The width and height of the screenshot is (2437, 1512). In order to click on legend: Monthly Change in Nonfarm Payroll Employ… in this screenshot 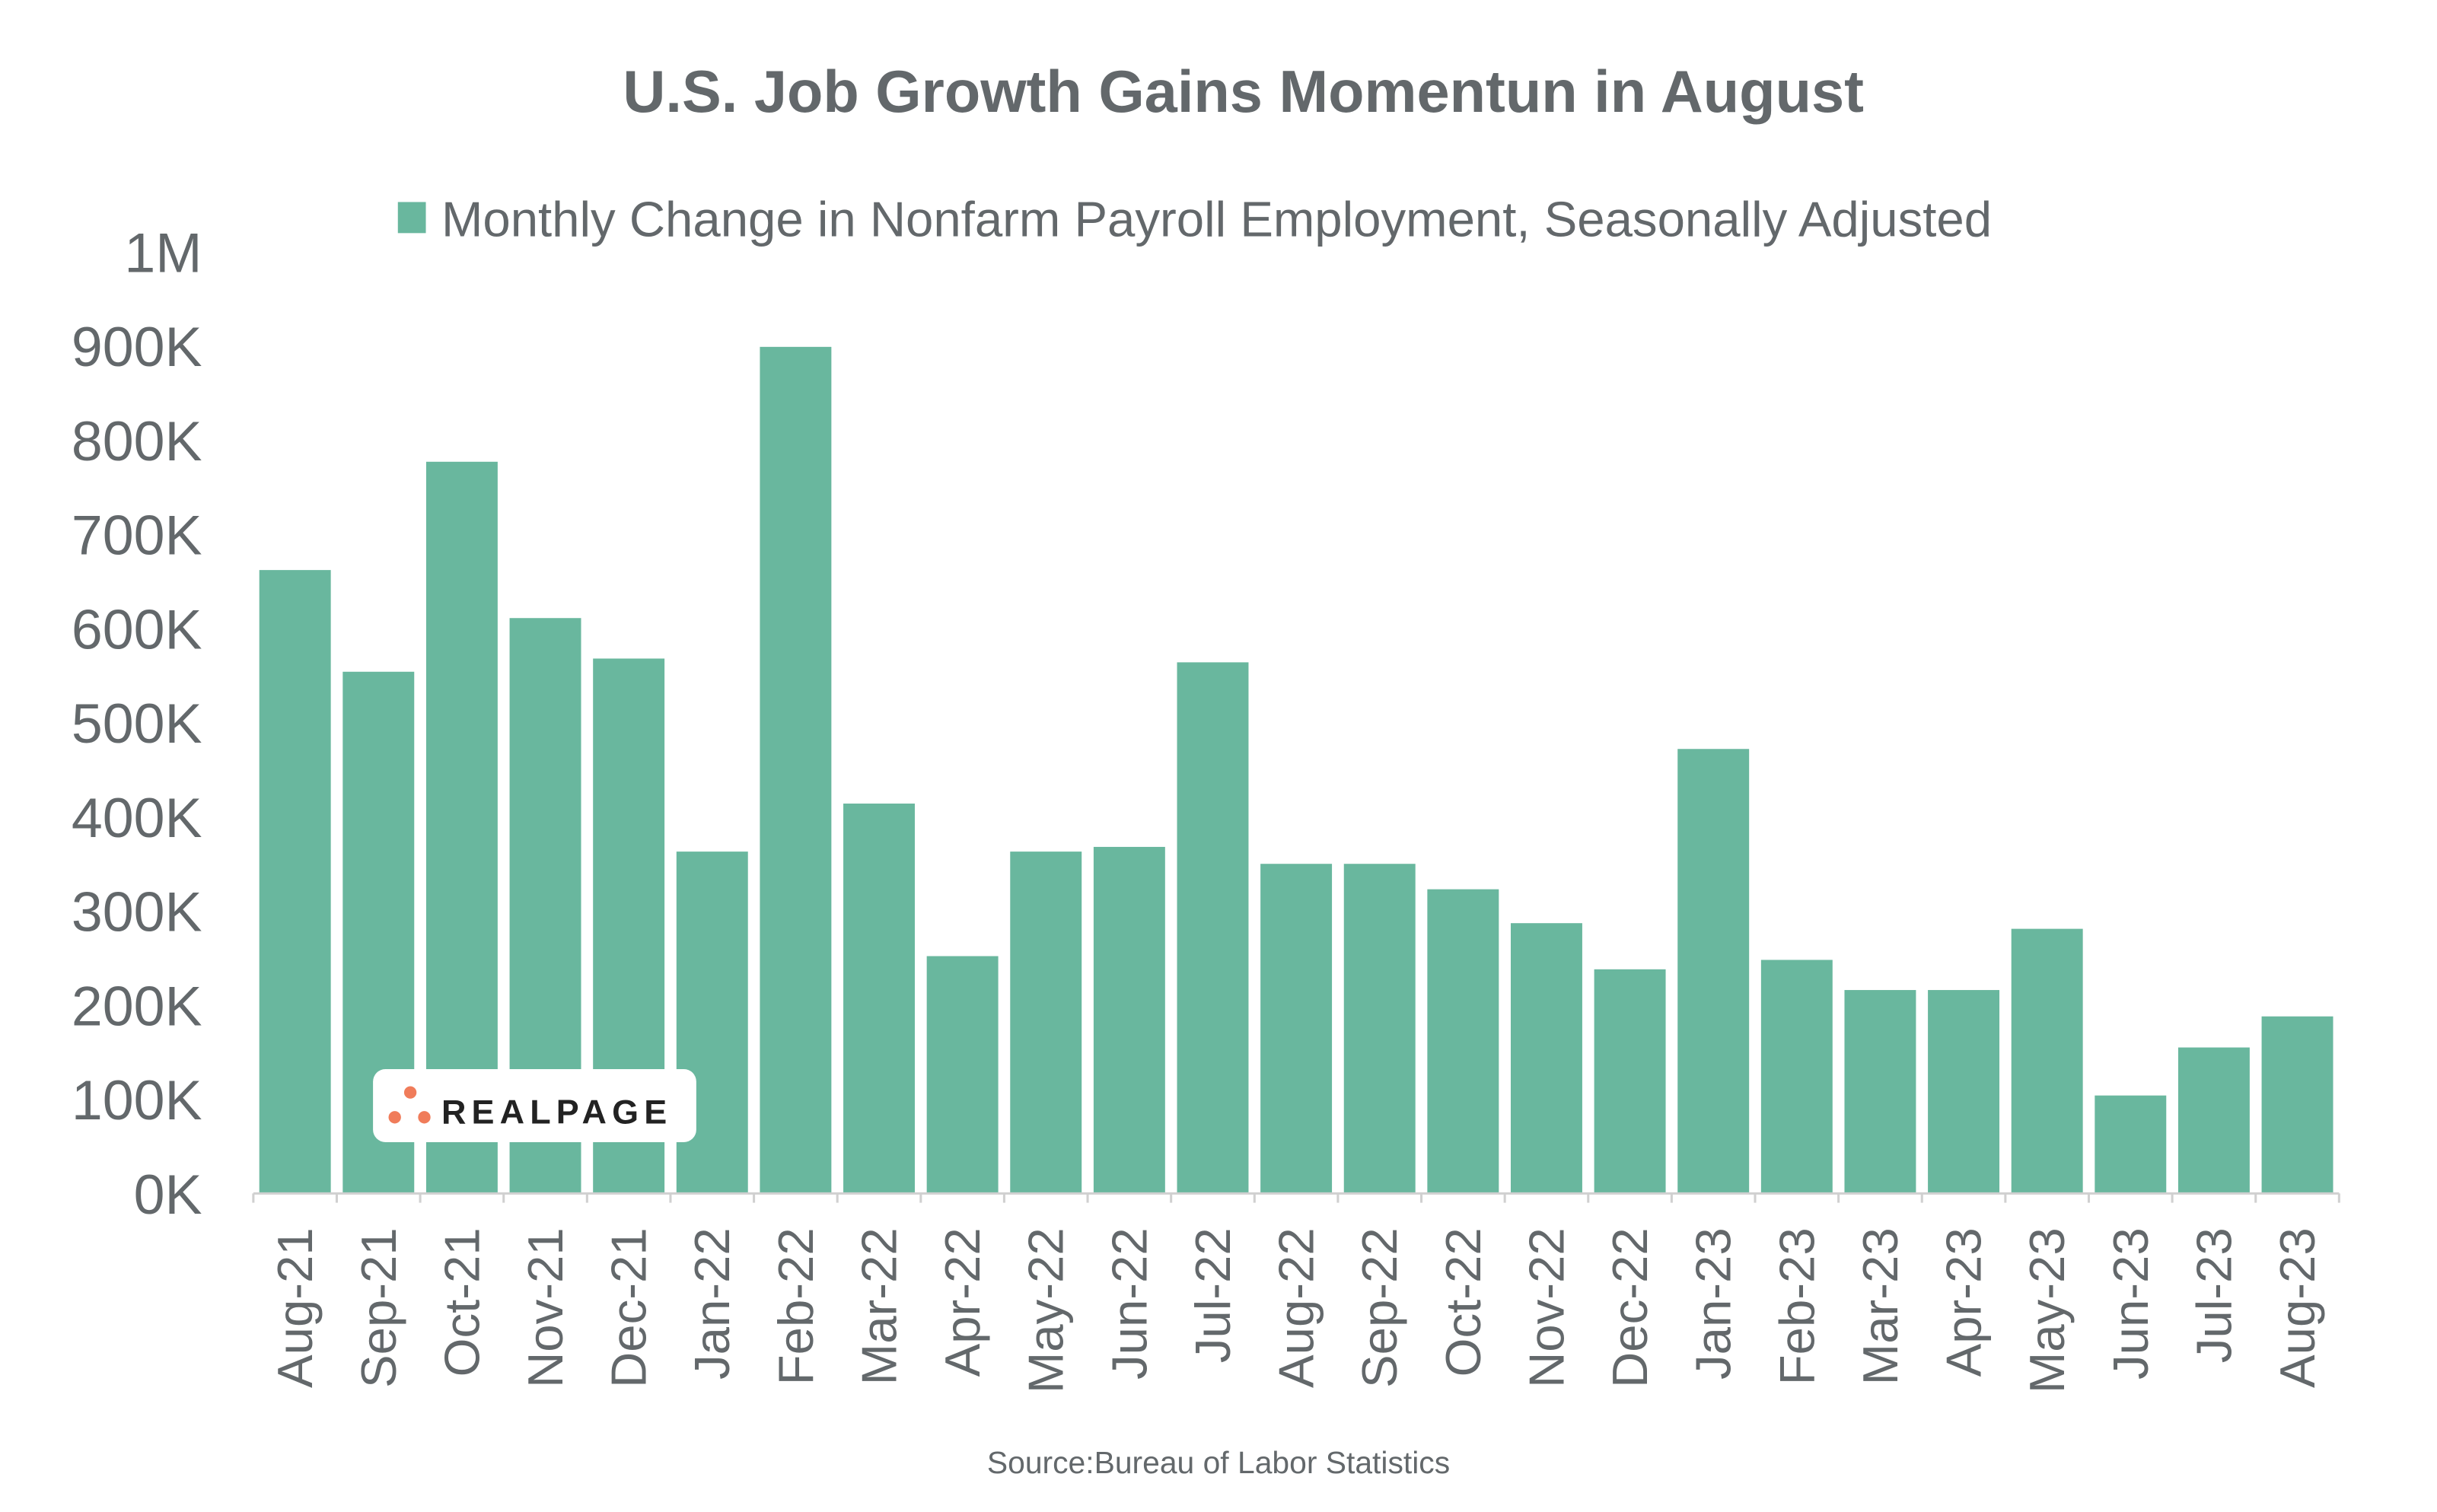, I will do `click(1194, 219)`.